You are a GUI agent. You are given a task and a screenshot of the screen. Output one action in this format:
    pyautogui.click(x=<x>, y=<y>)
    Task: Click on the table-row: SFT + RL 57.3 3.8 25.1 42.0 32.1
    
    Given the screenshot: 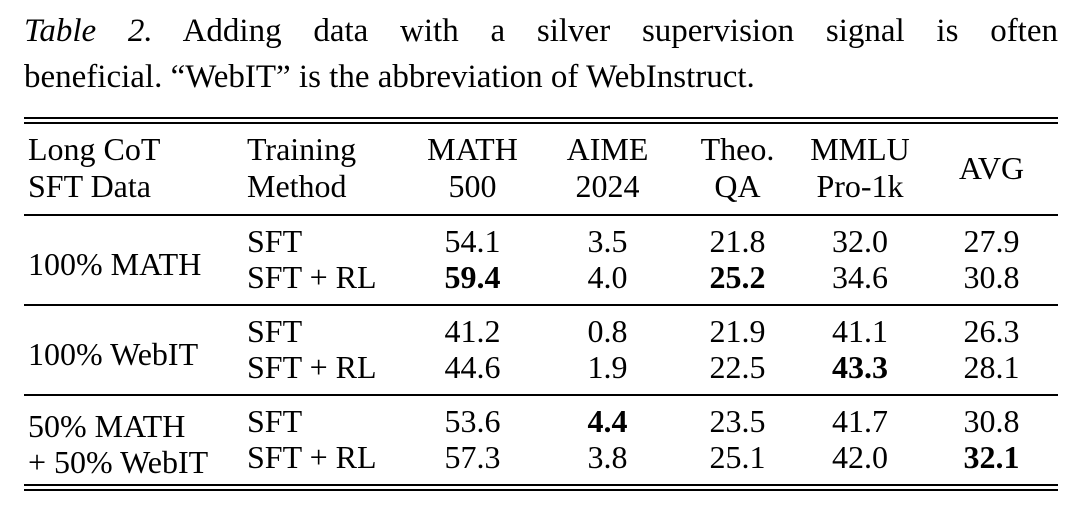 What is the action you would take?
    pyautogui.click(x=541, y=465)
    